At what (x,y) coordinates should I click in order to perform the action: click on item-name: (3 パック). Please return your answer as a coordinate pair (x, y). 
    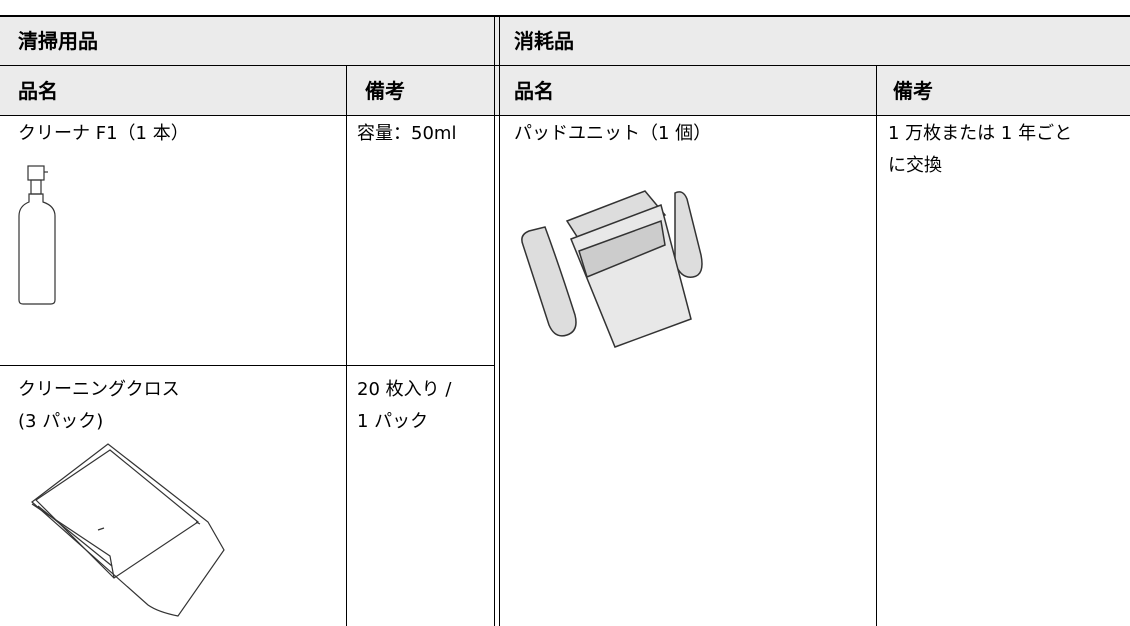
    Looking at the image, I should click on (61, 421).